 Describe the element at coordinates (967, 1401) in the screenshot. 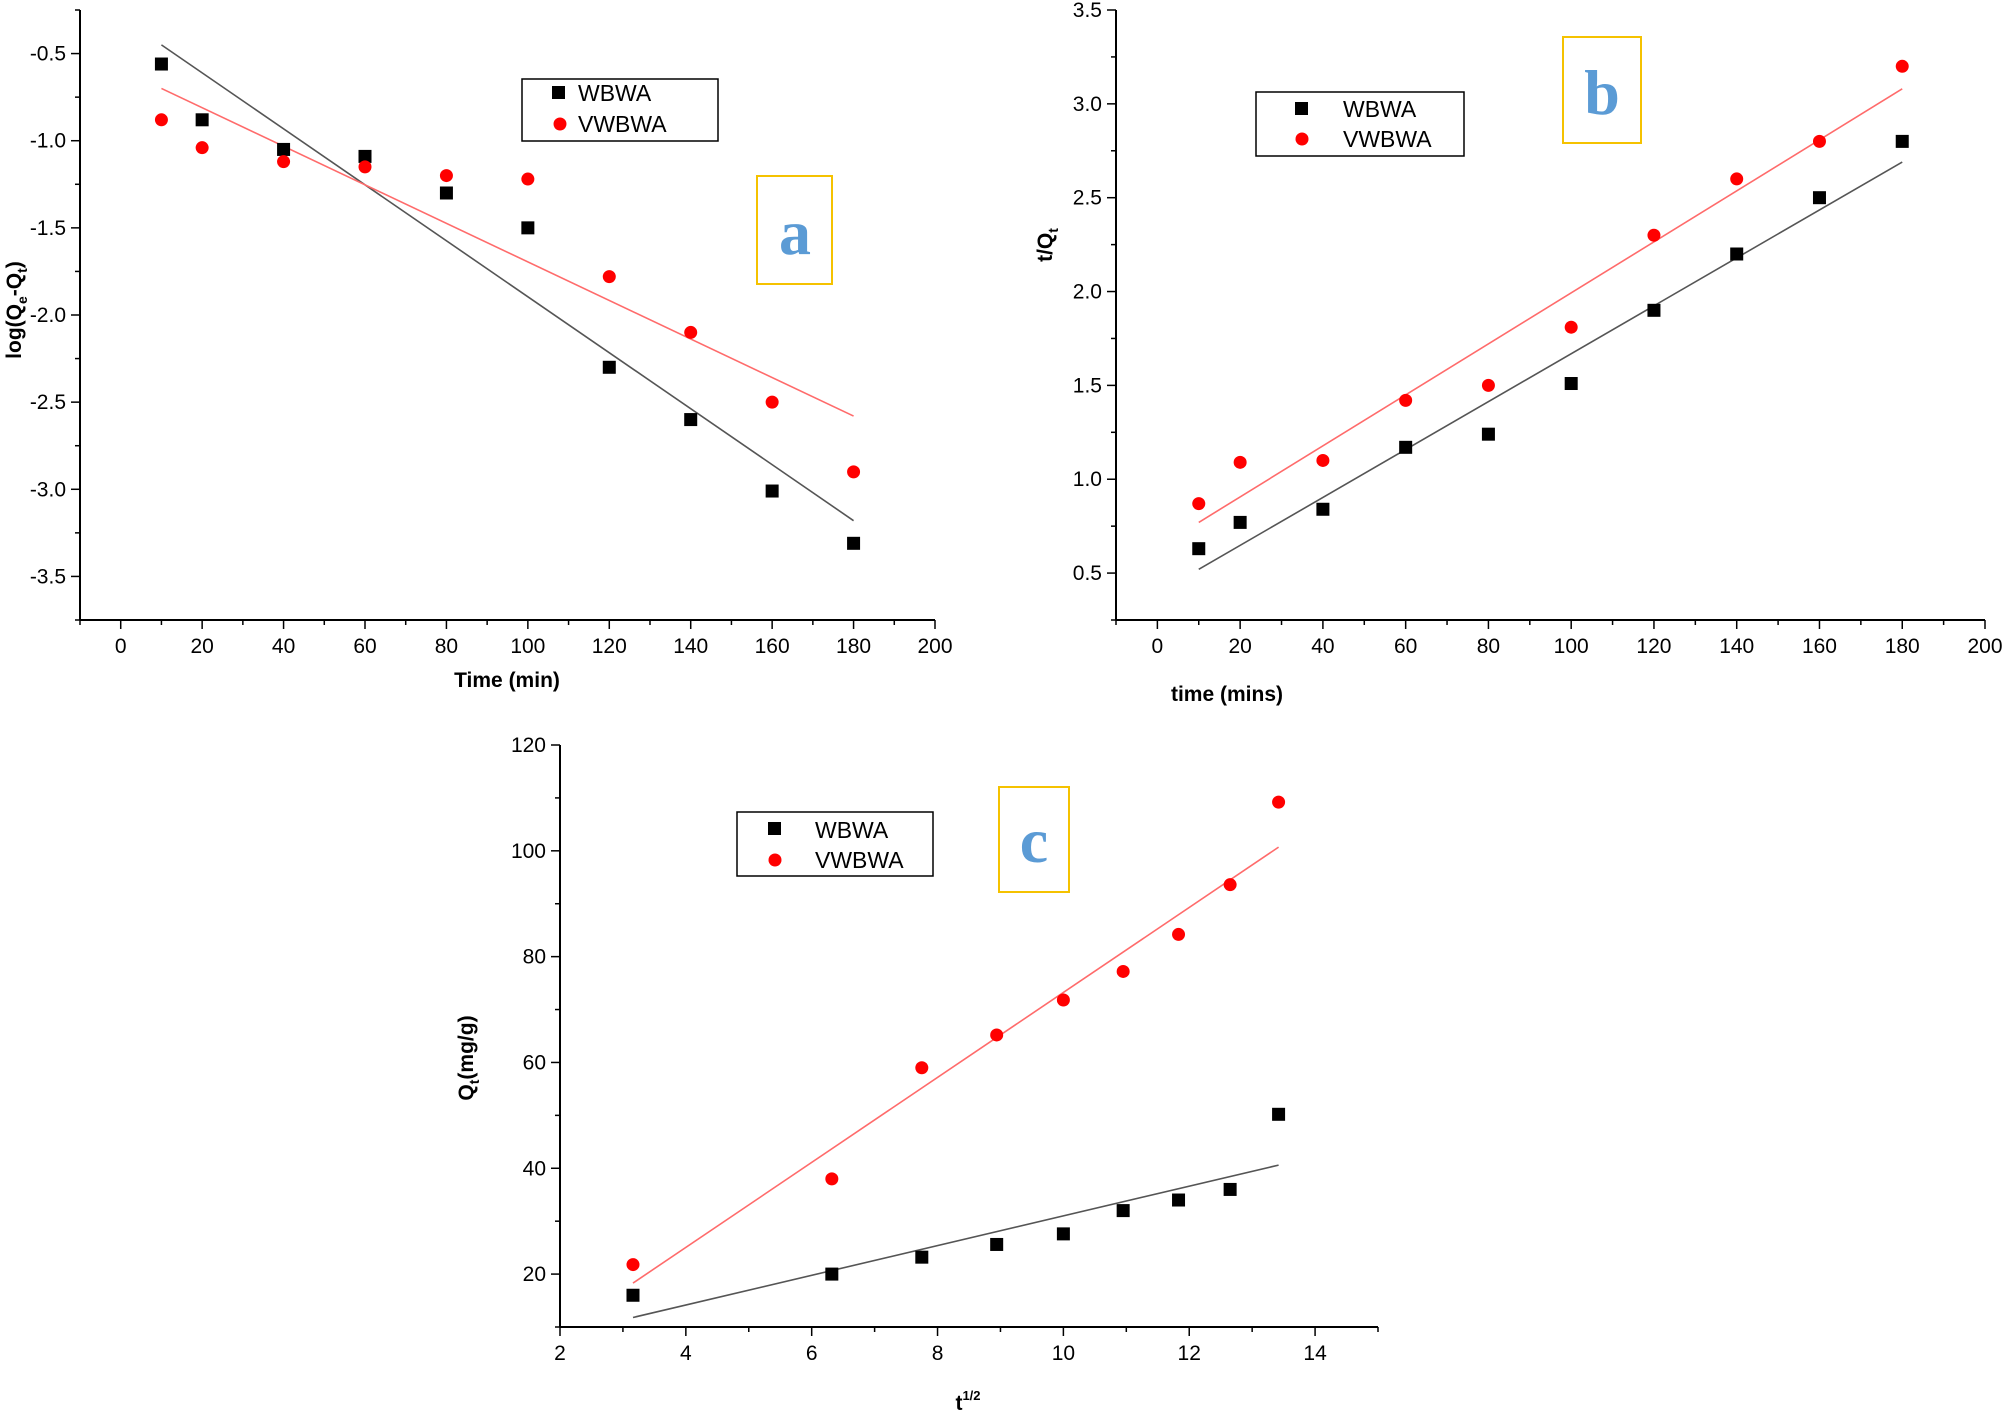

I see `panel-c-x-axis-title: t1/2` at that location.